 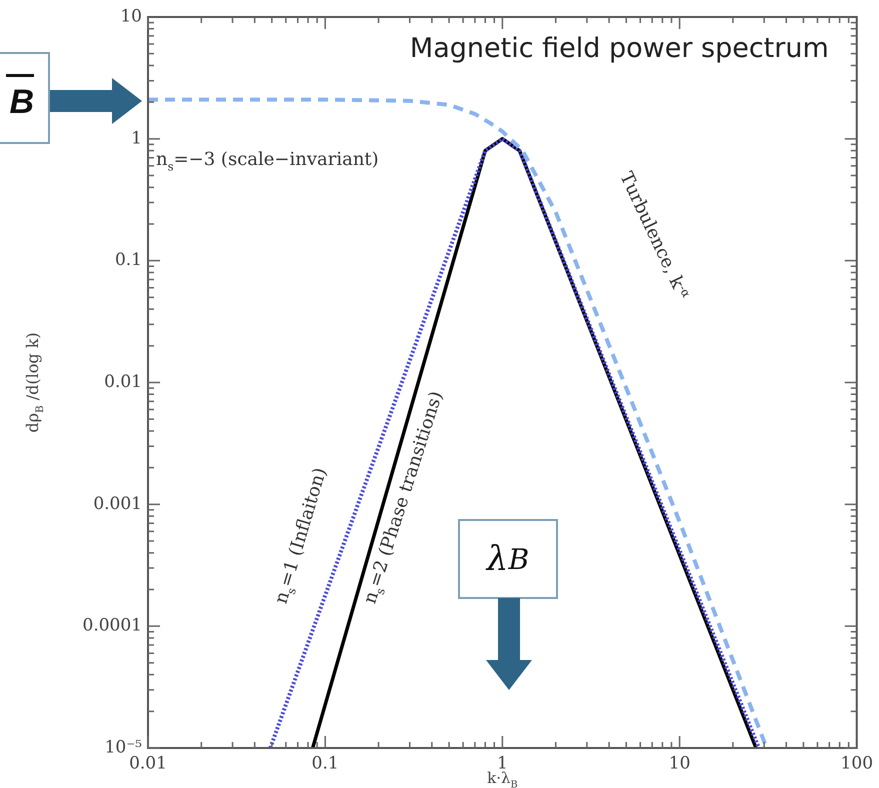 What do you see at coordinates (25, 98) in the screenshot?
I see `label-box: B` at bounding box center [25, 98].